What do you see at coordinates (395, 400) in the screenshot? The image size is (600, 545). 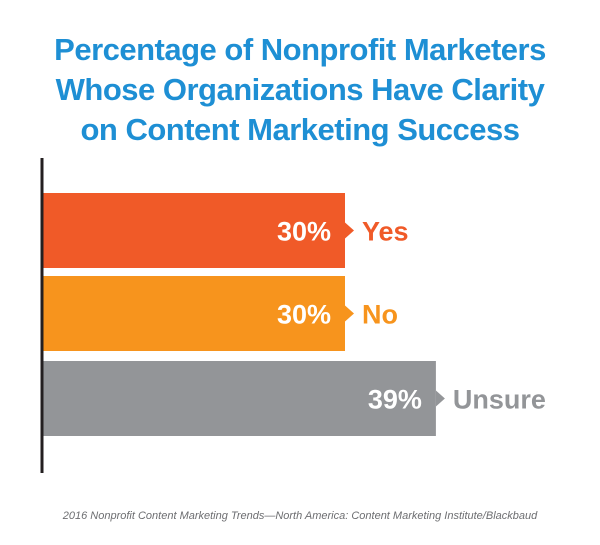 I see `data-label-unsure: 39%` at bounding box center [395, 400].